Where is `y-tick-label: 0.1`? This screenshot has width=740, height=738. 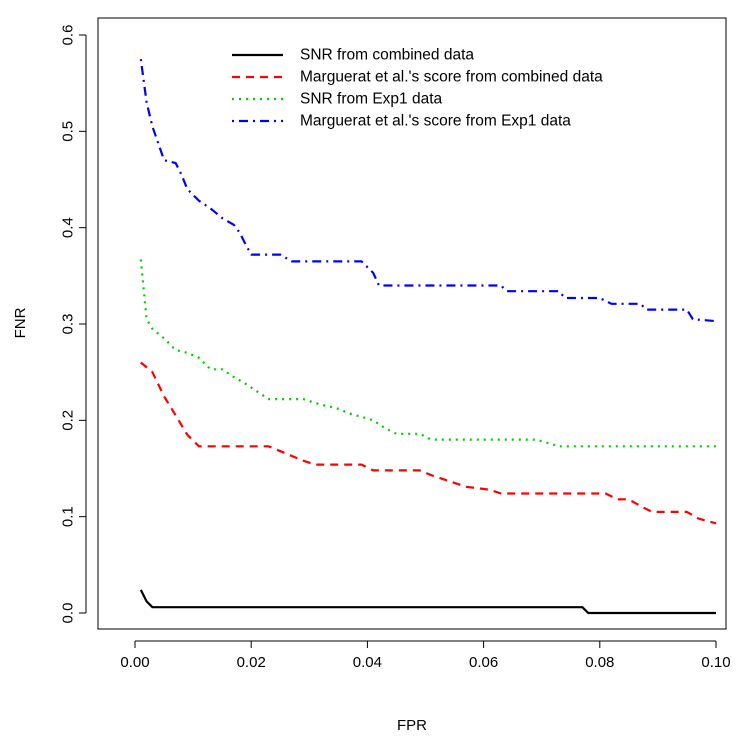 y-tick-label: 0.1 is located at coordinates (68, 516).